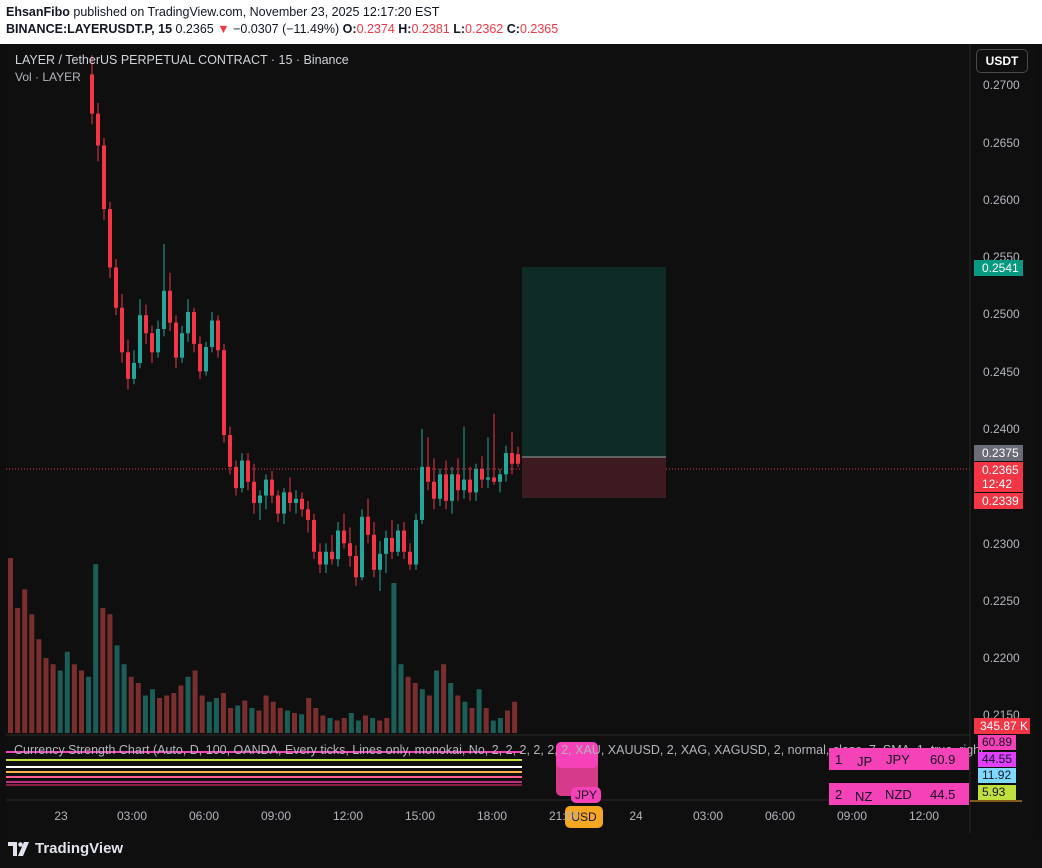  I want to click on volume-legend: Vol · LAYER, so click(48, 77).